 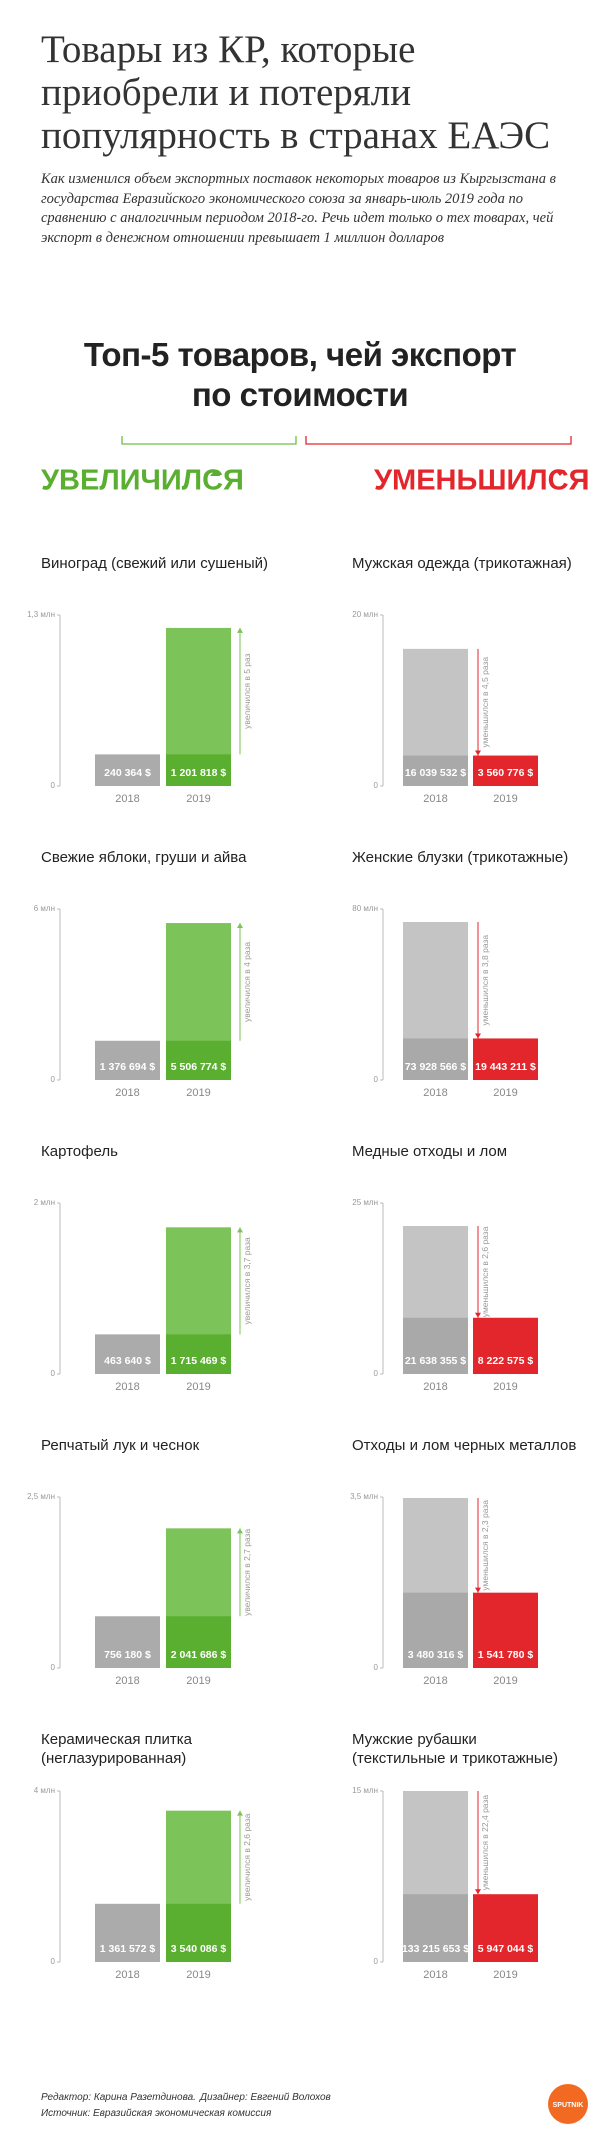 I want to click on decreased-heading: УМЕНЬШИЛСЯ, so click(x=481, y=481).